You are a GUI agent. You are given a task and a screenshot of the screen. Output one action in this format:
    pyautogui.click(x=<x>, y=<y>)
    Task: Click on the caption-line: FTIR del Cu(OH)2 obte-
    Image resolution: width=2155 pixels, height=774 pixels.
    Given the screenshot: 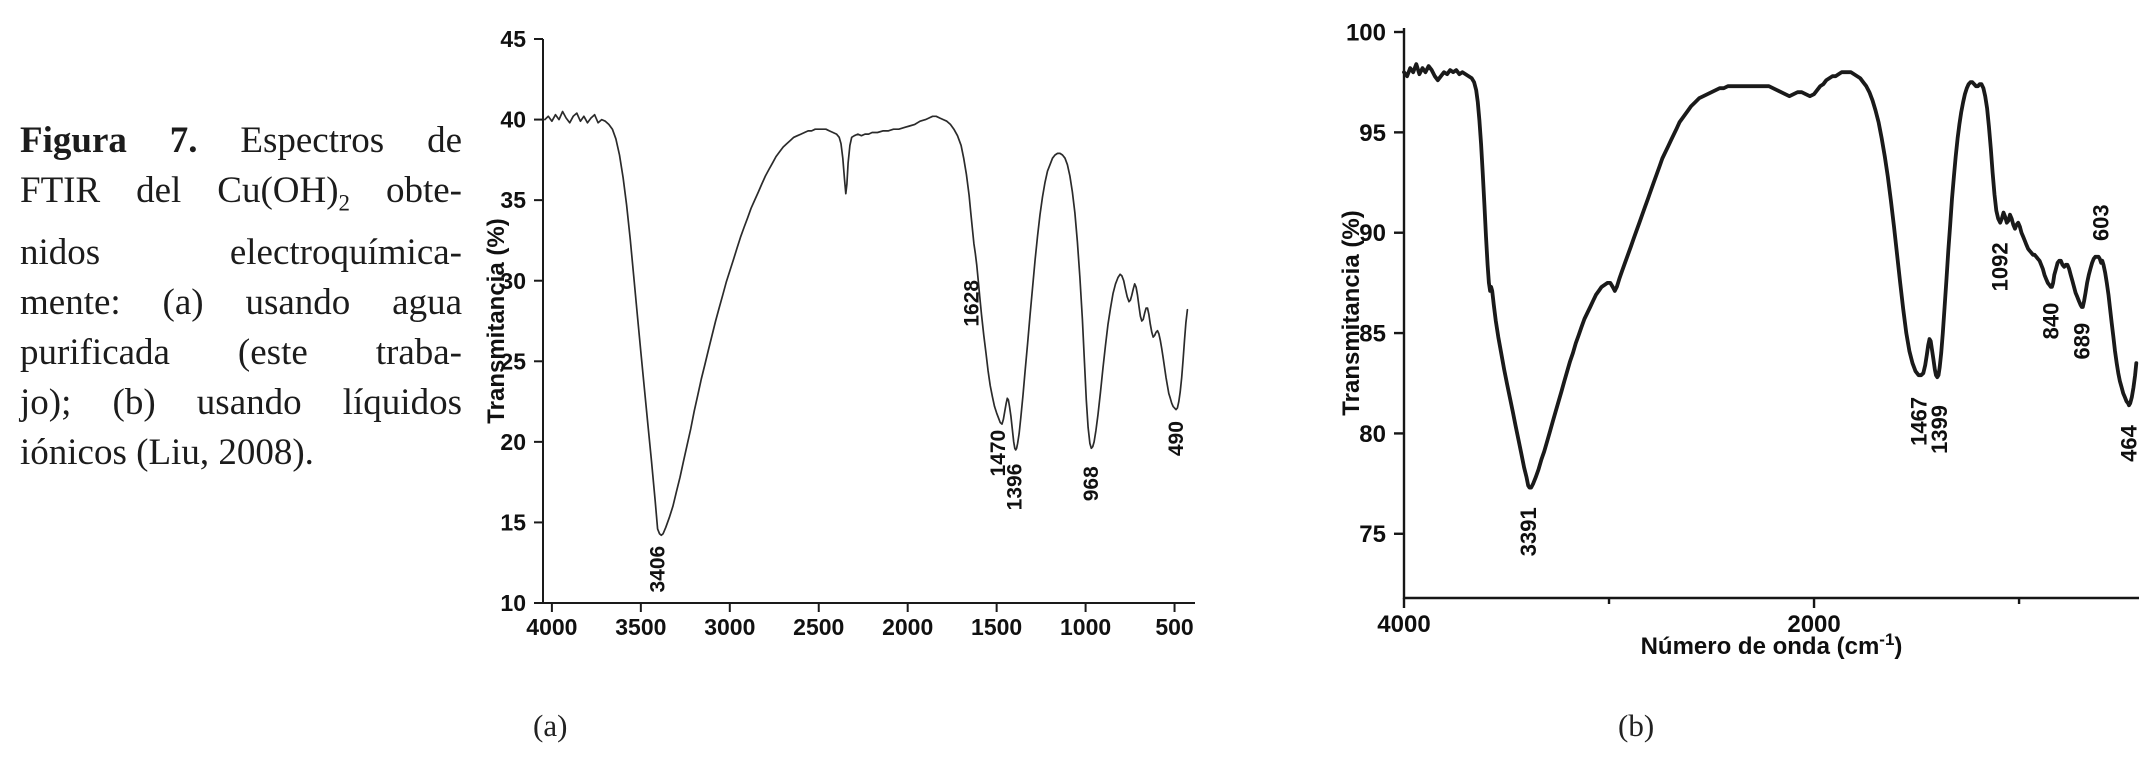 What is the action you would take?
    pyautogui.click(x=241, y=197)
    